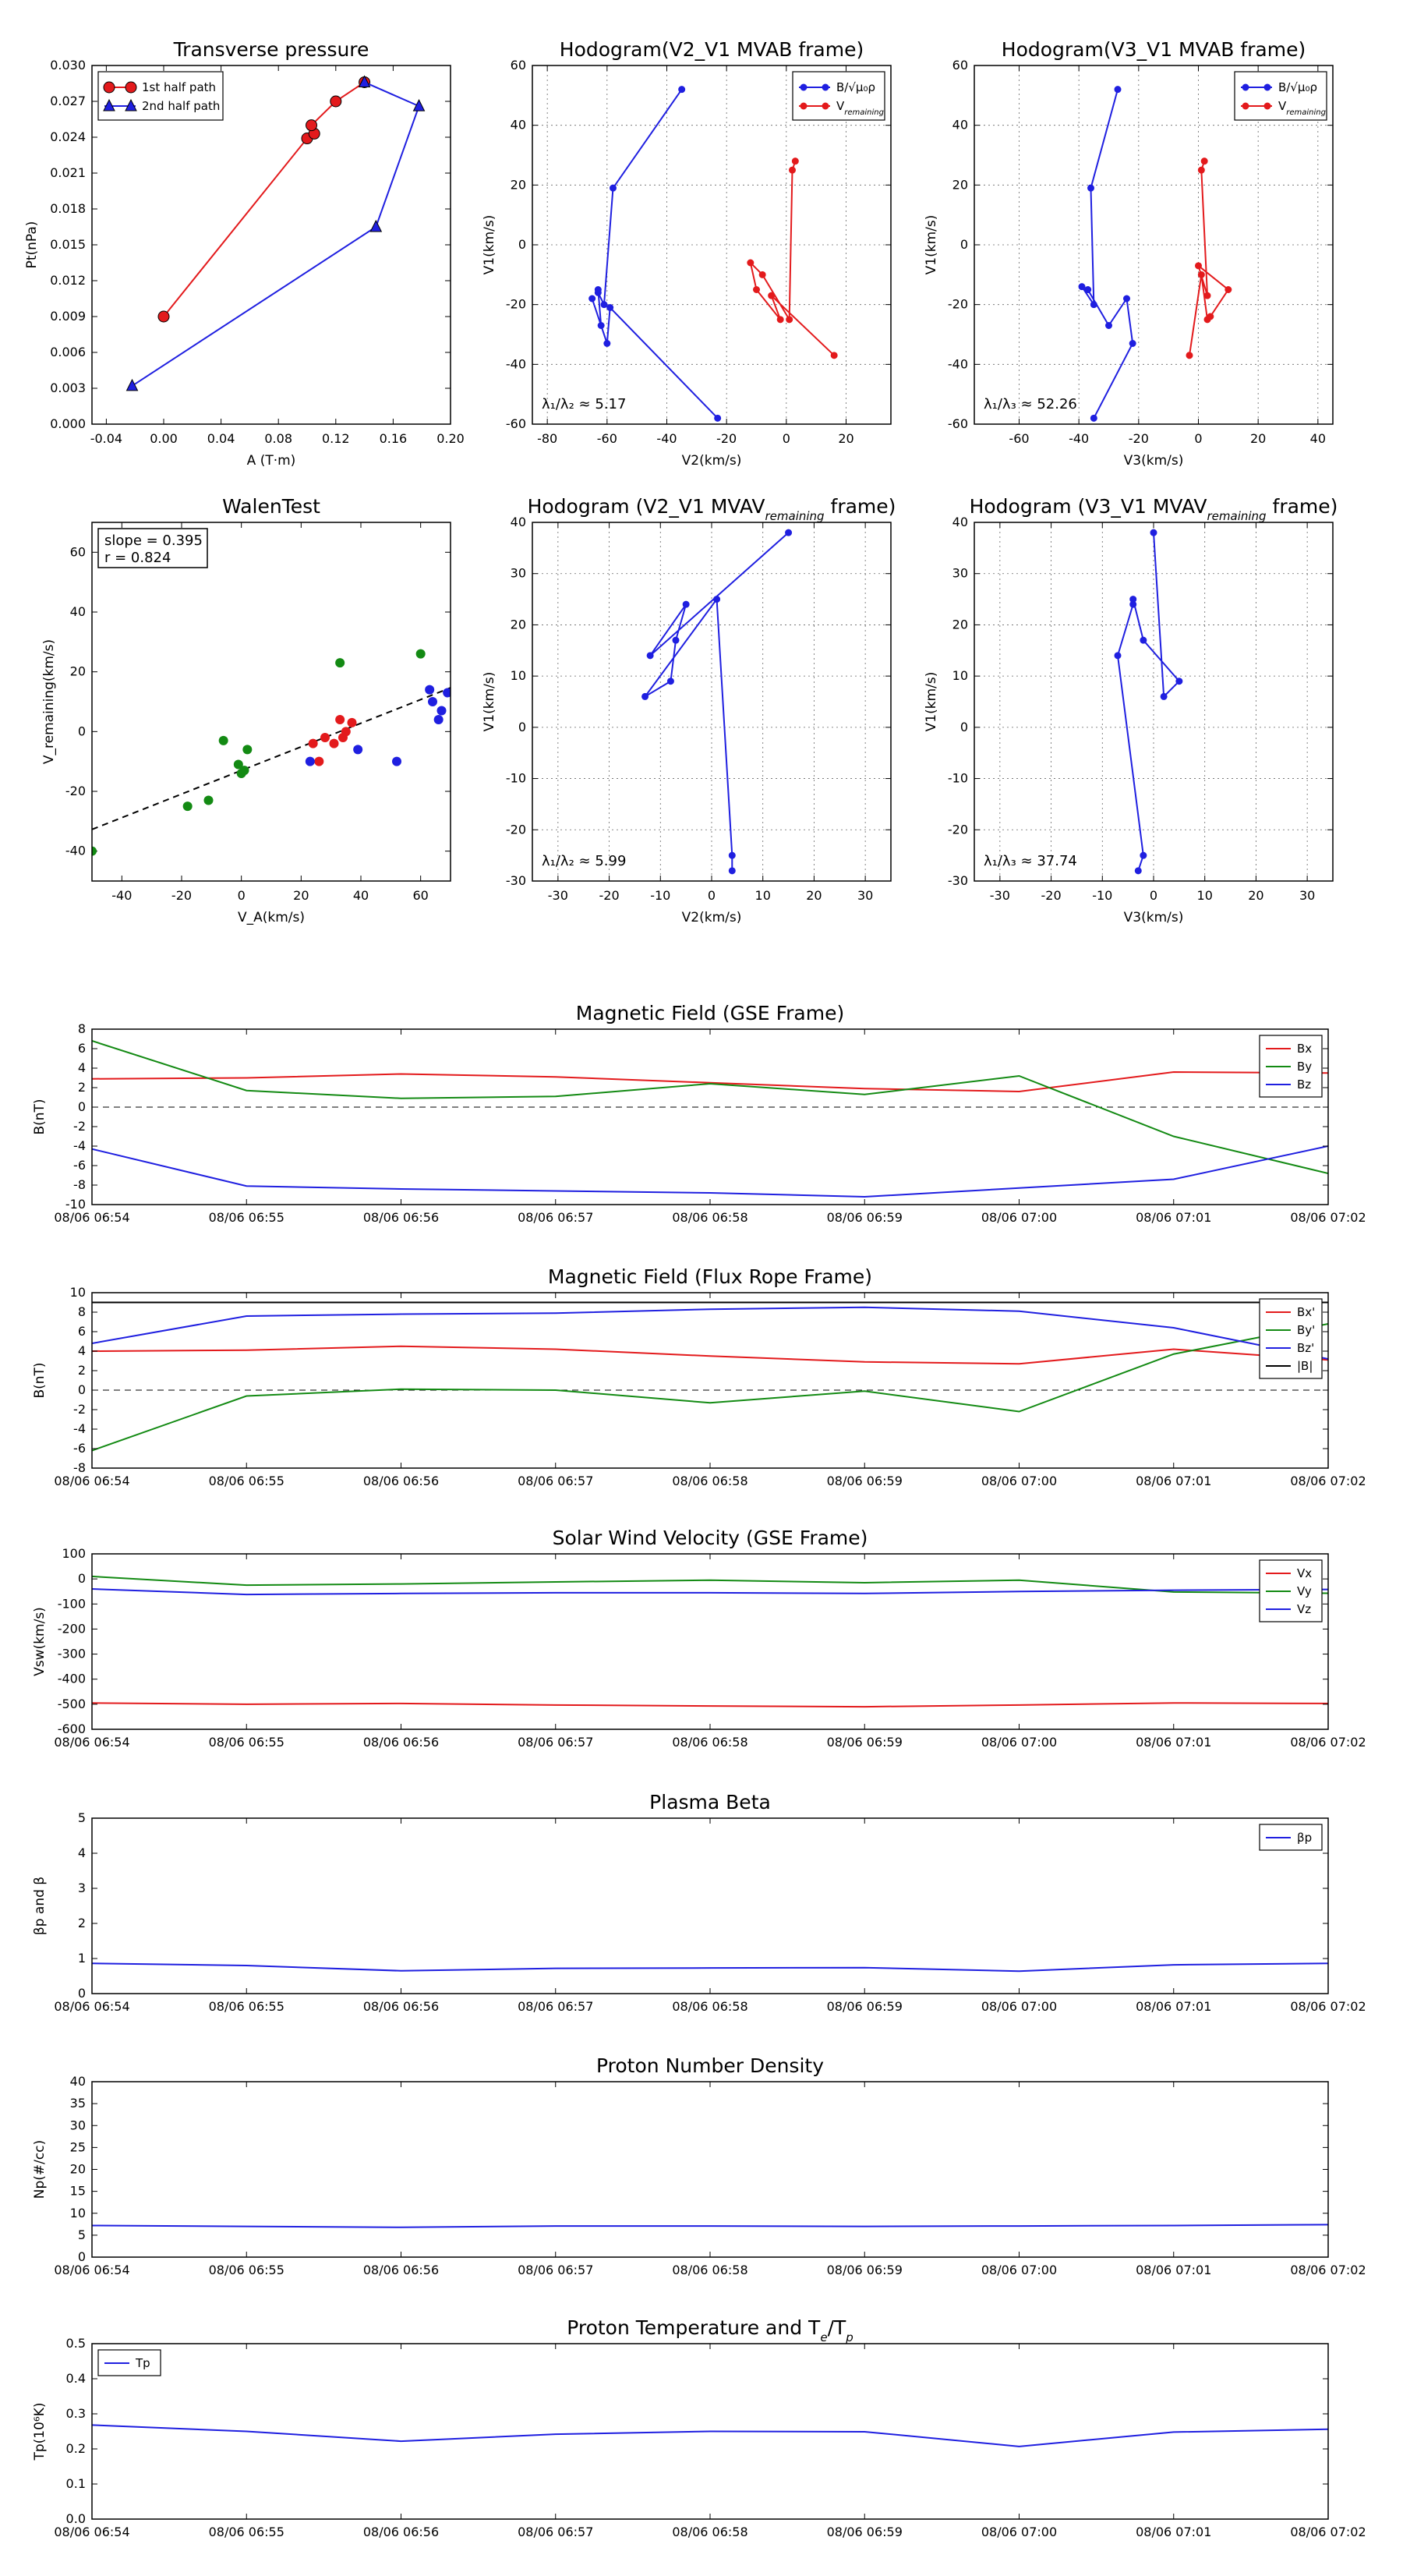 Image resolution: width=1403 pixels, height=2576 pixels. Describe the element at coordinates (710, 2065) in the screenshot. I see `chart-title: Proton Number Density` at that location.